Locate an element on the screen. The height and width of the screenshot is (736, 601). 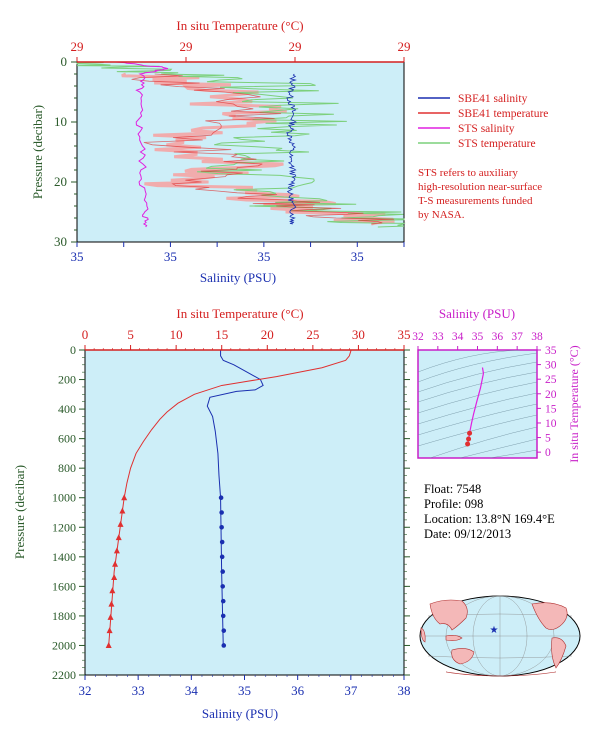
ts-top-tick-label: 32 is located at coordinates (418, 337).